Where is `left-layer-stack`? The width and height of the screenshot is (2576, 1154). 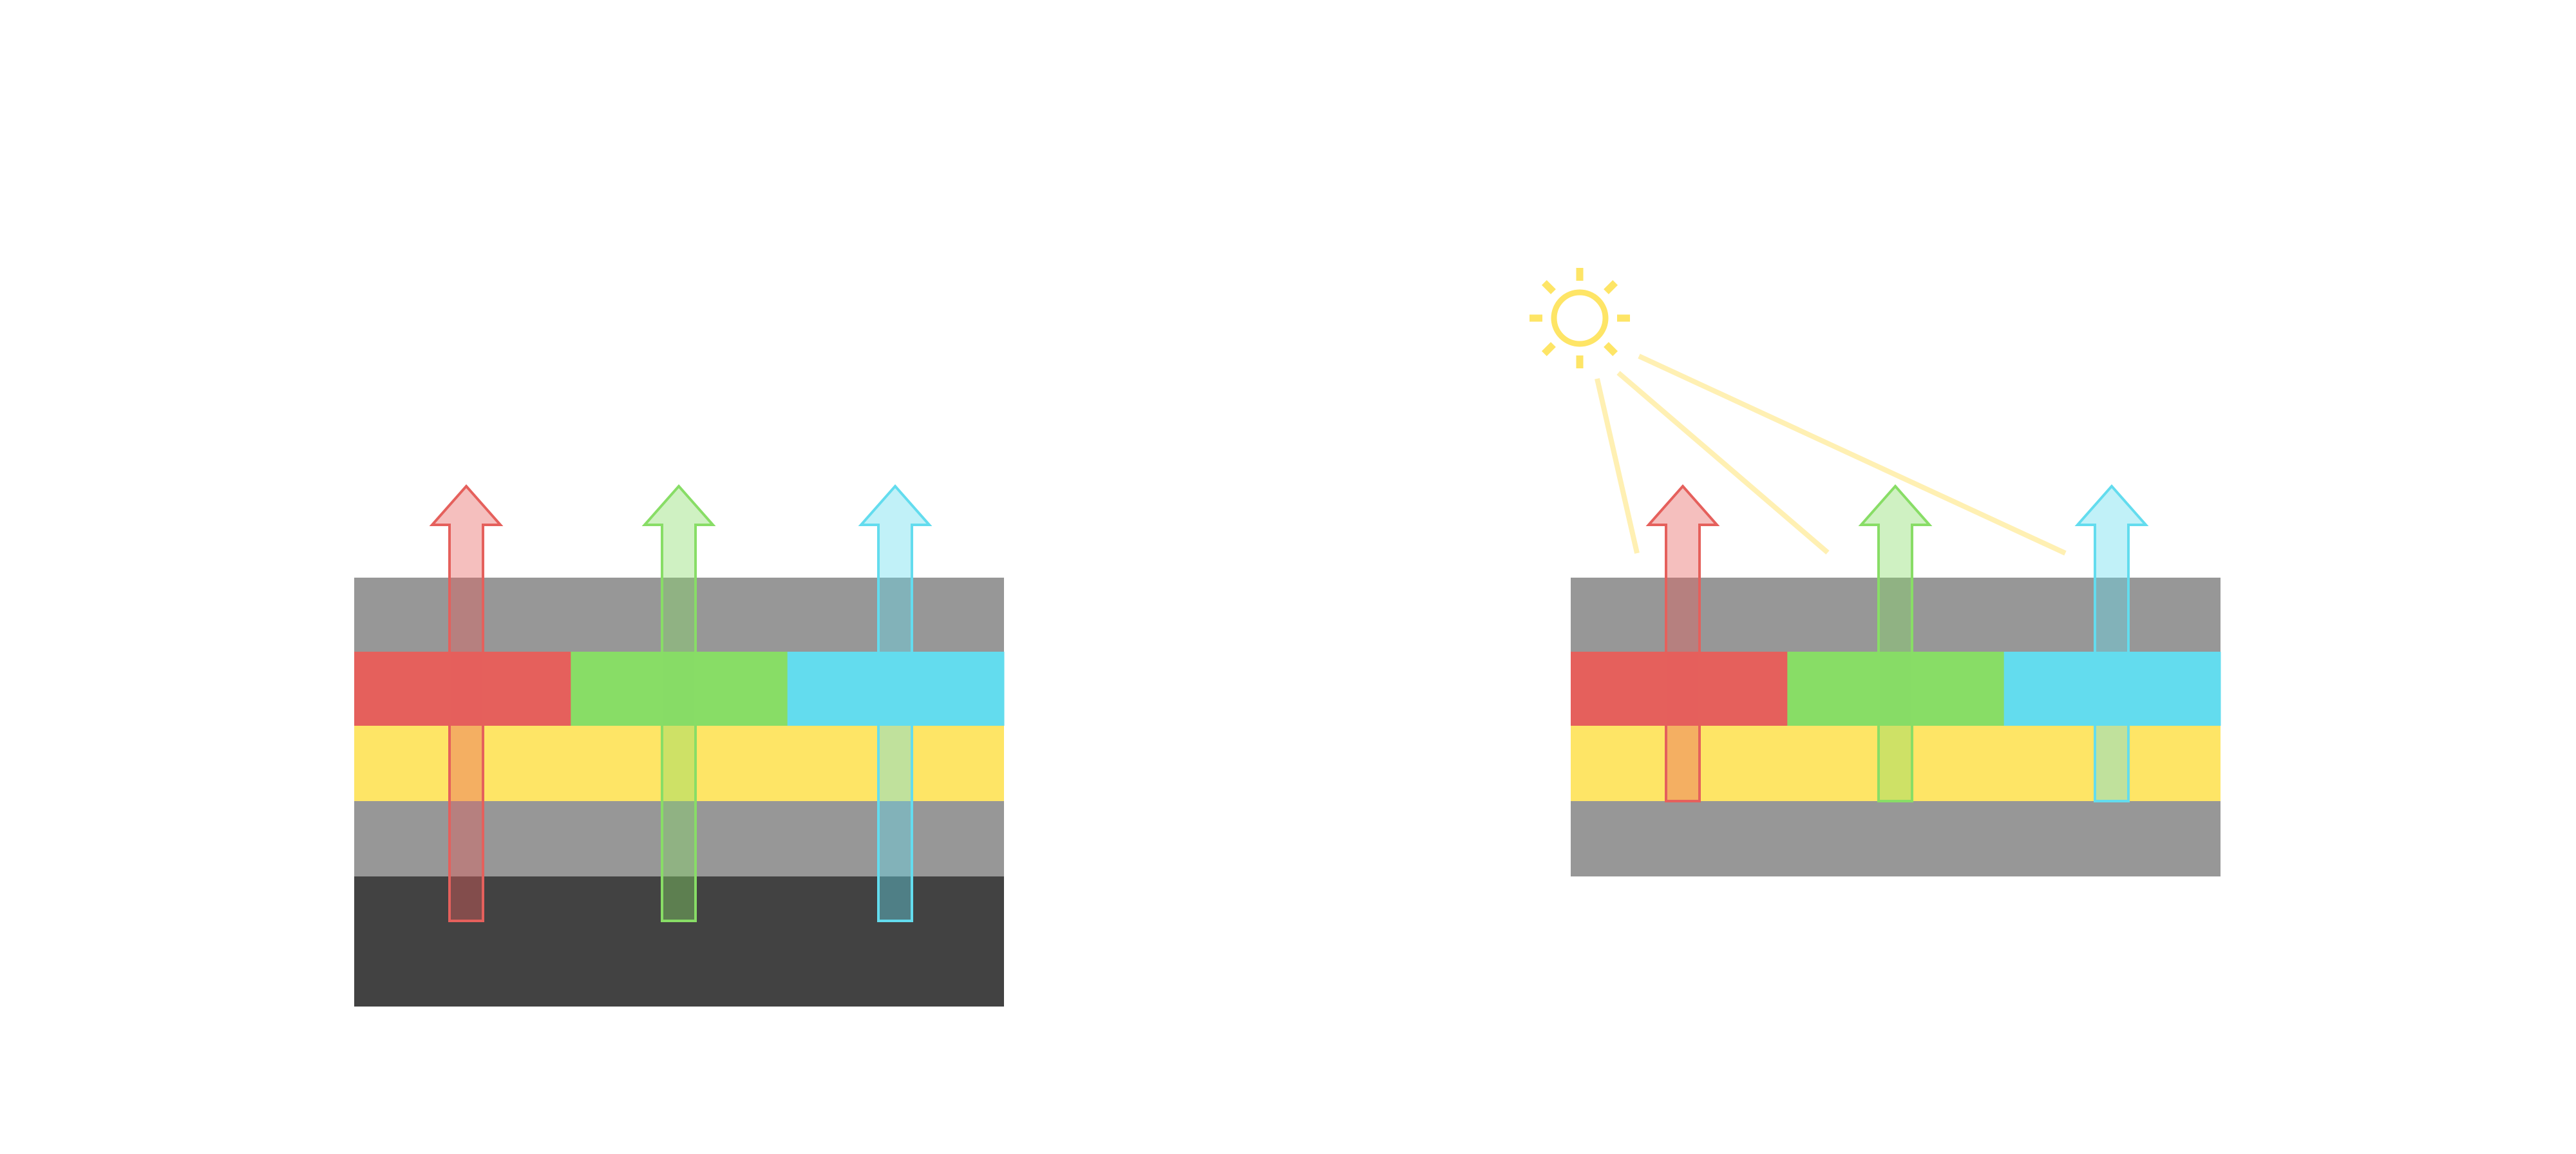 left-layer-stack is located at coordinates (680, 745).